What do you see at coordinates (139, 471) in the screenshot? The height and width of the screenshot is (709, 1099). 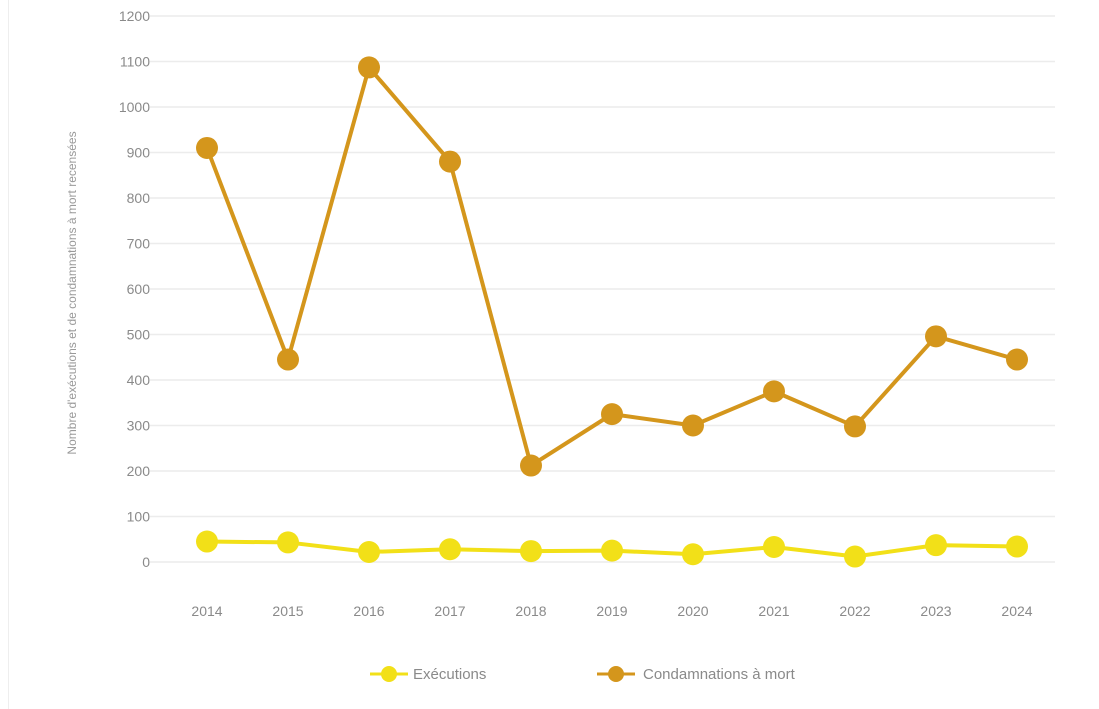 I see `y-tick-label: 200` at bounding box center [139, 471].